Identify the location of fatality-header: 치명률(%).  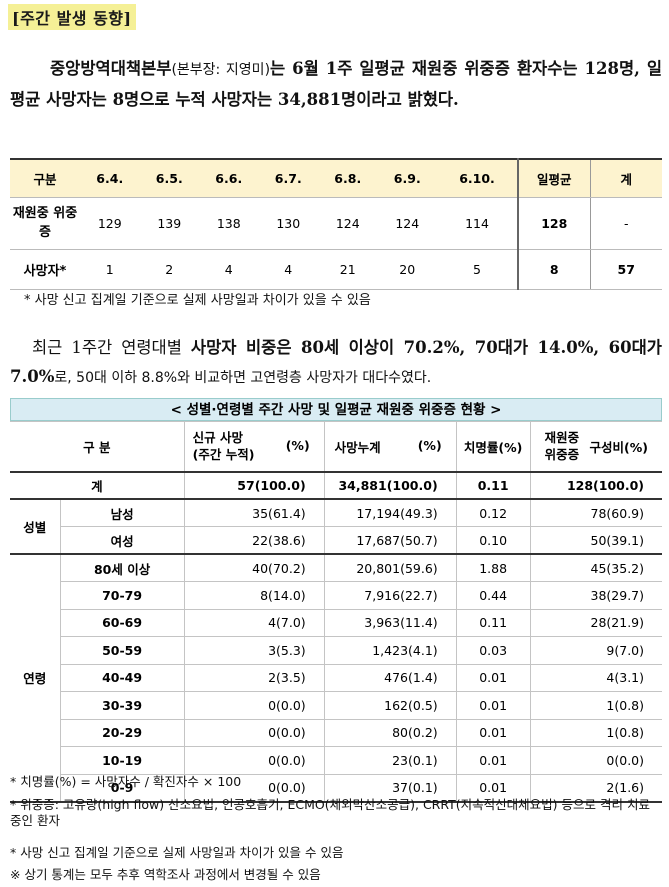
(493, 446).